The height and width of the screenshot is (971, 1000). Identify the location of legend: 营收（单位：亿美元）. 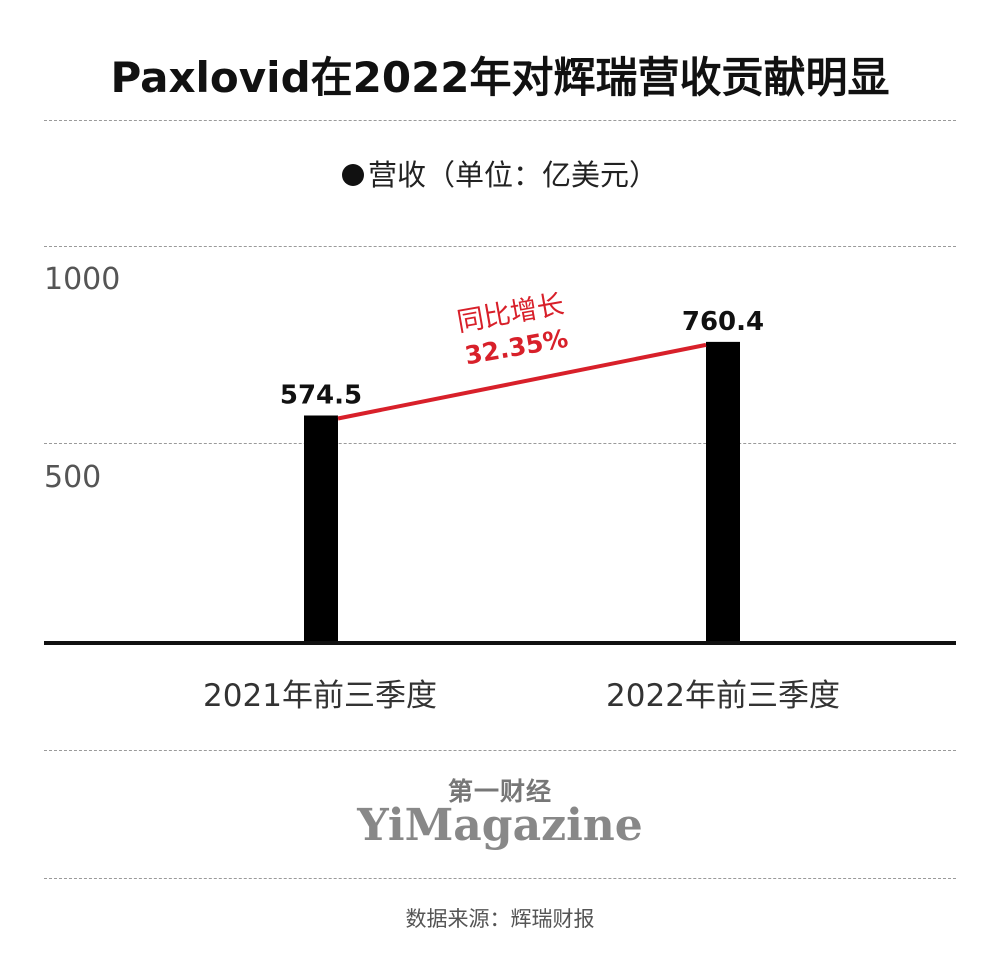
(500, 173).